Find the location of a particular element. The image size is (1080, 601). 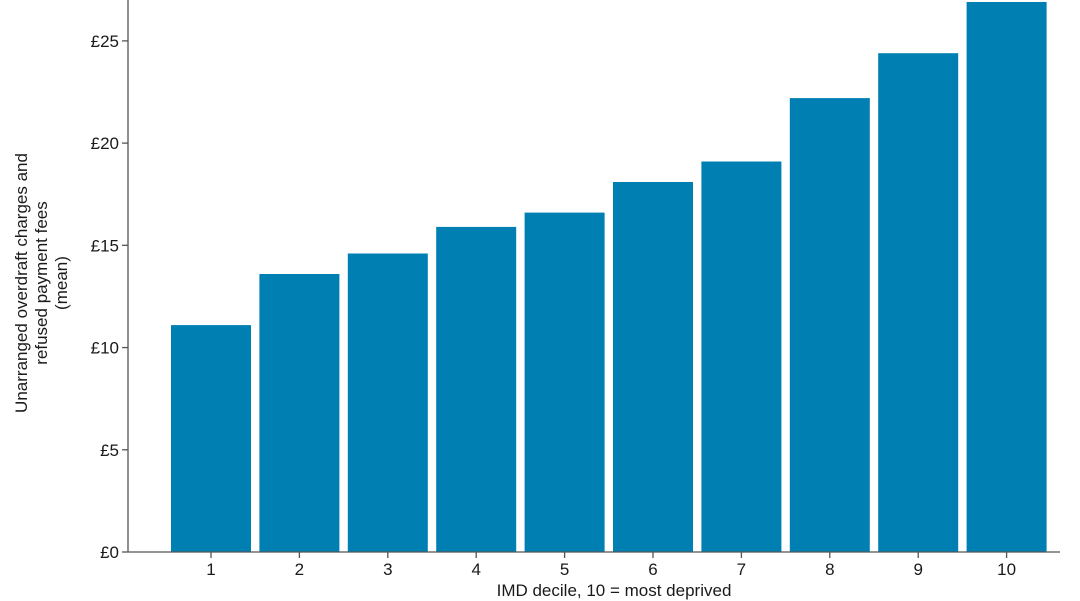

x-axis-title: IMD decile, 10 = most deprived is located at coordinates (614, 590).